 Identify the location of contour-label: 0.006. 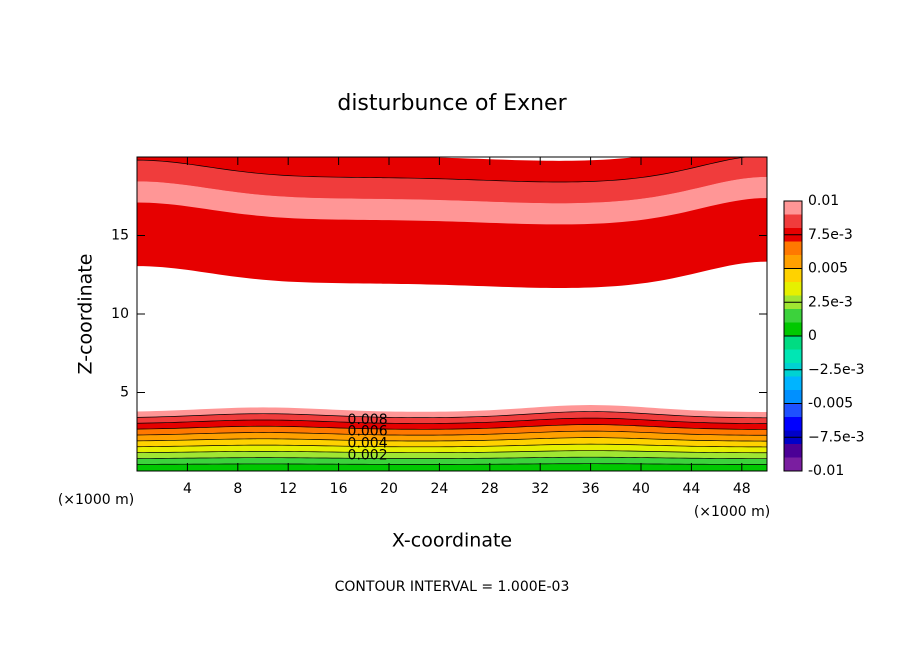
(368, 432).